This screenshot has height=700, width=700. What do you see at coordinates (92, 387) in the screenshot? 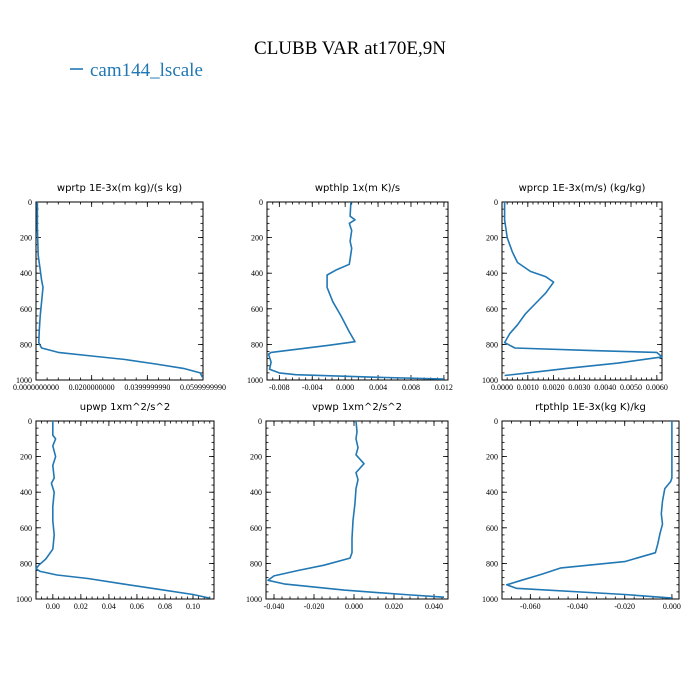
I see `x-tick-label: 0.0200000000` at bounding box center [92, 387].